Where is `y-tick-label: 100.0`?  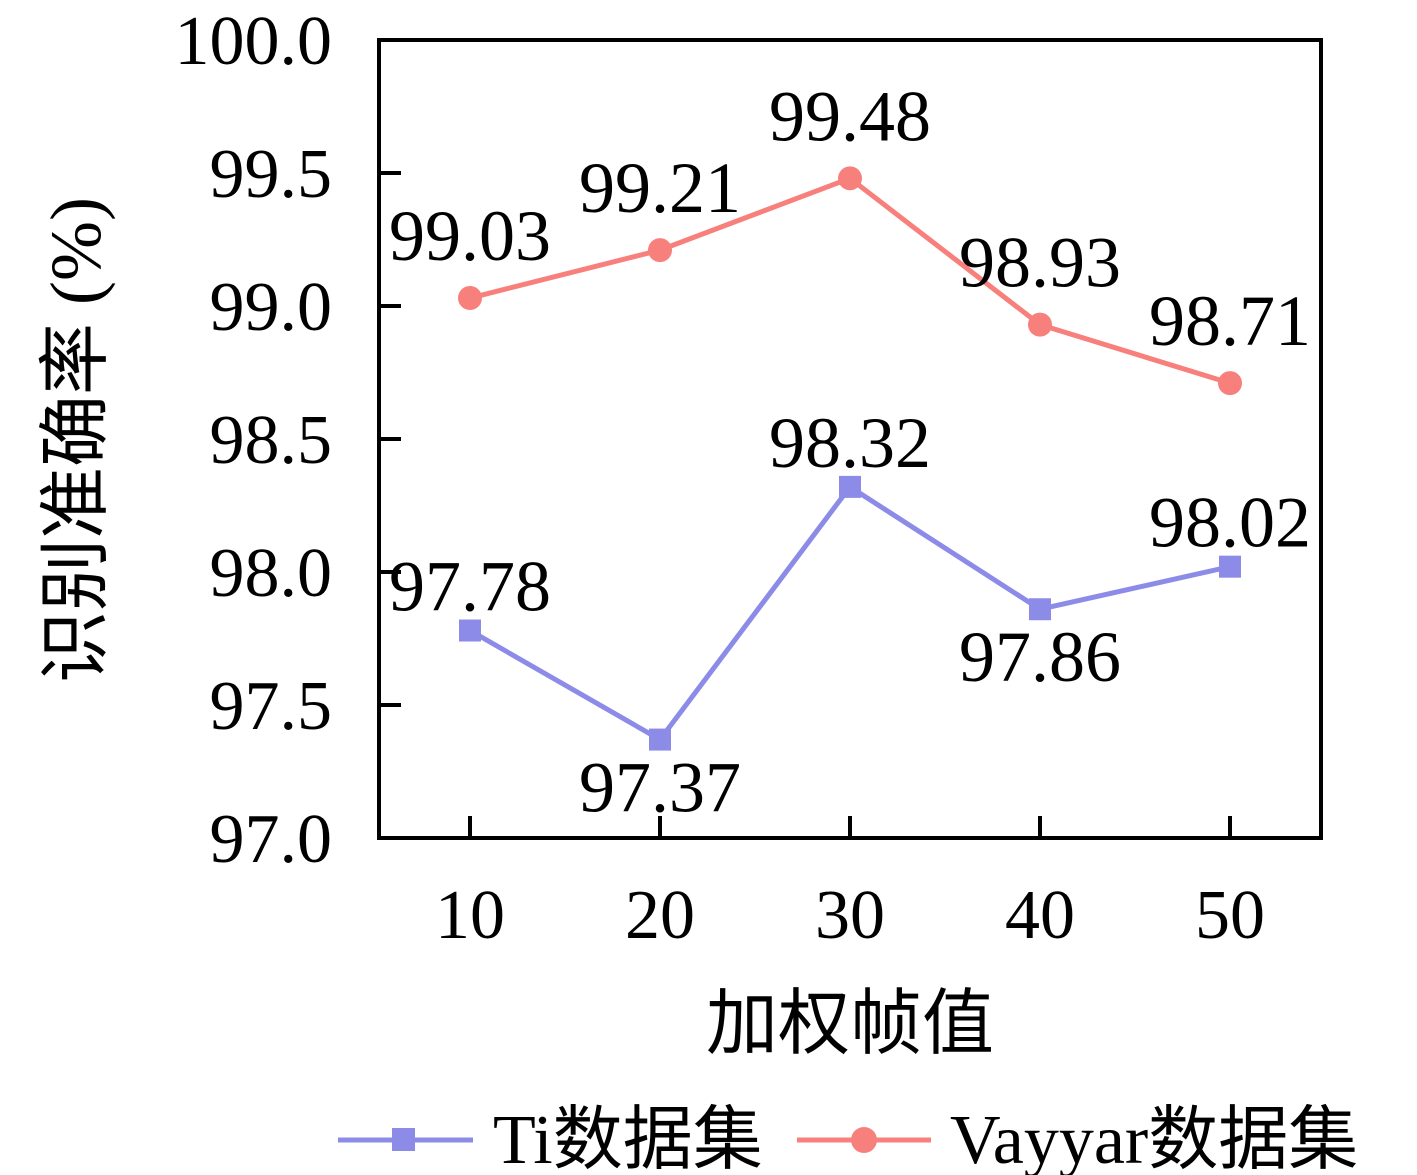
y-tick-label: 100.0 is located at coordinates (254, 41).